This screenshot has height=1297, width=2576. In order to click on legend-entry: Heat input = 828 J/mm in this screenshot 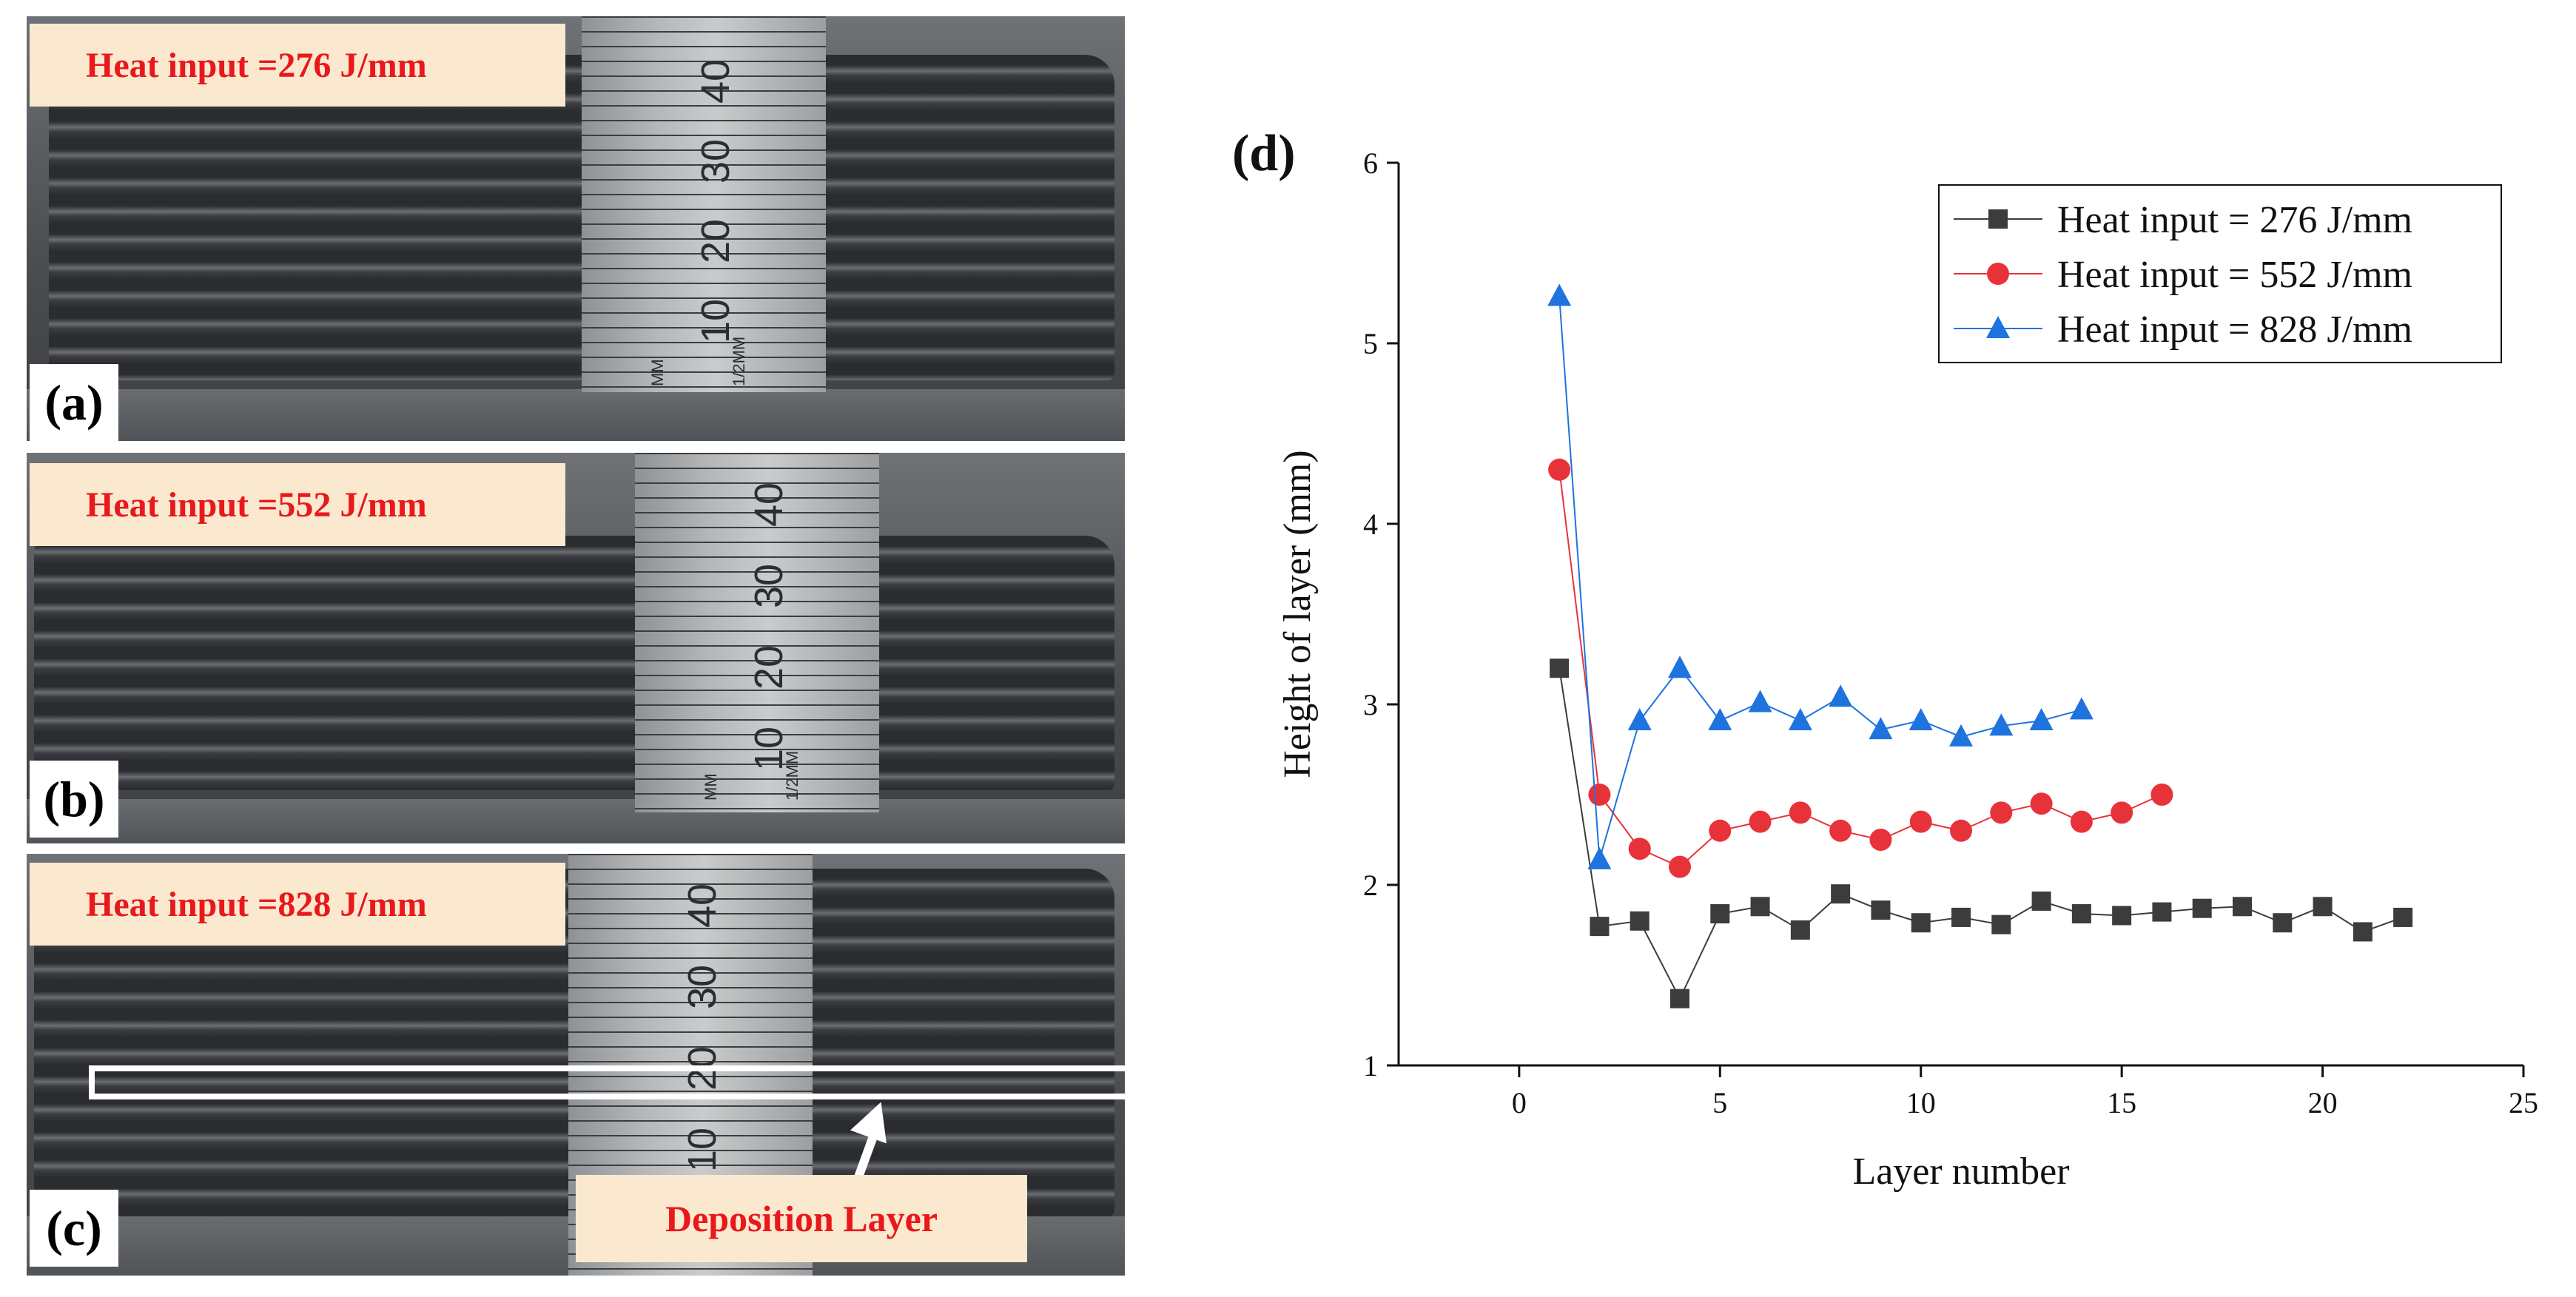, I will do `click(2234, 330)`.